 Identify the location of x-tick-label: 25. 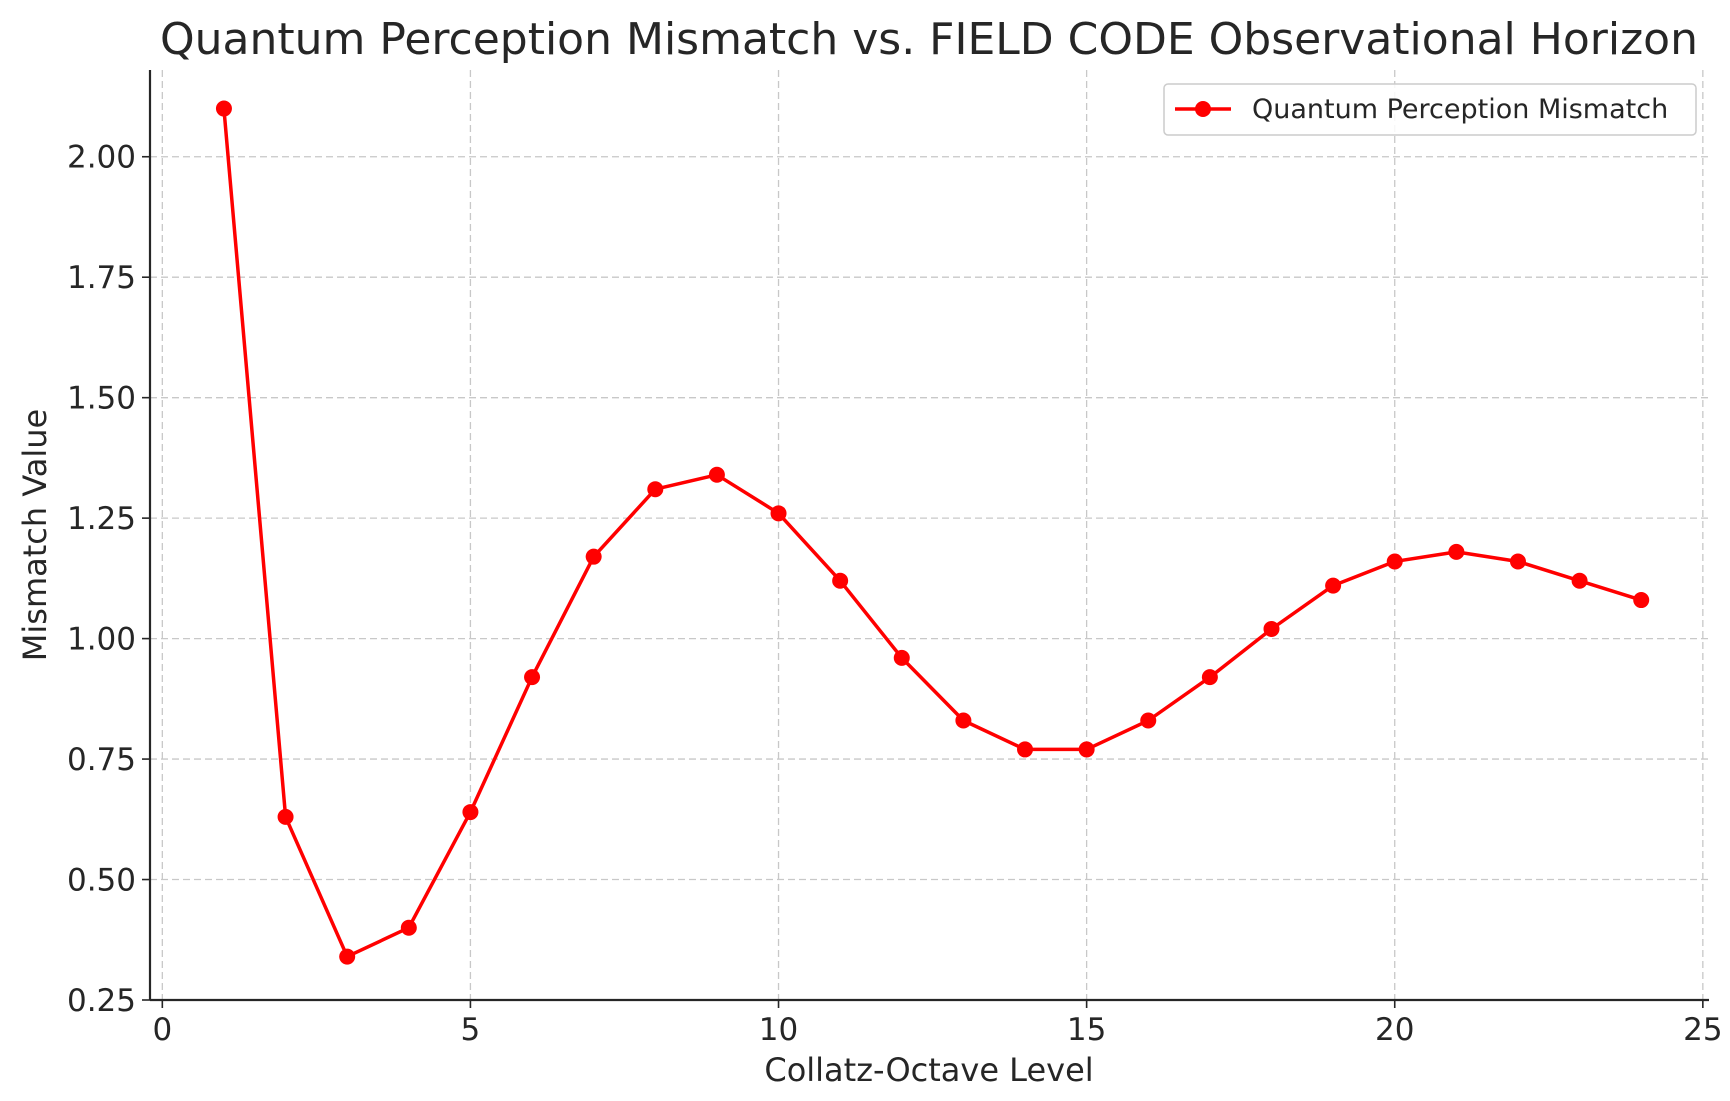
(1702, 1030).